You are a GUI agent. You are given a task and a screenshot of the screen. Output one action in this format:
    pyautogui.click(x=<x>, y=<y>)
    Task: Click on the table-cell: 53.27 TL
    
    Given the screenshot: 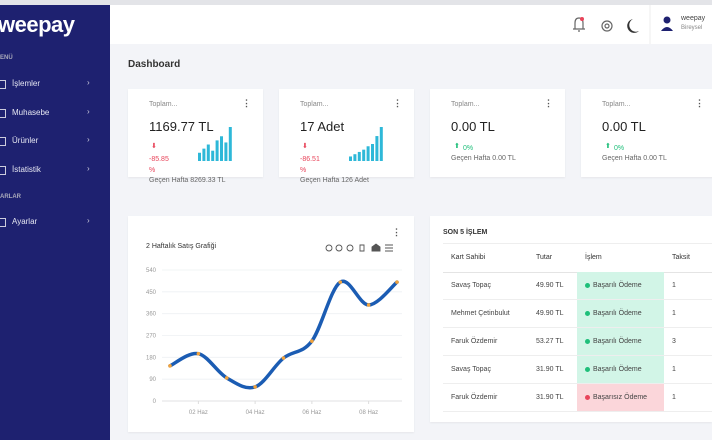 What is the action you would take?
    pyautogui.click(x=550, y=341)
    